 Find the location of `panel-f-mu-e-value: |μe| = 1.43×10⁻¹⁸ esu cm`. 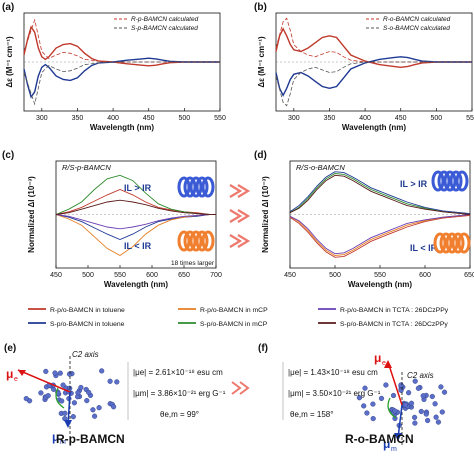

panel-f-mu-e-value: |μe| = 1.43×10⁻¹⁸ esu cm is located at coordinates (333, 372).